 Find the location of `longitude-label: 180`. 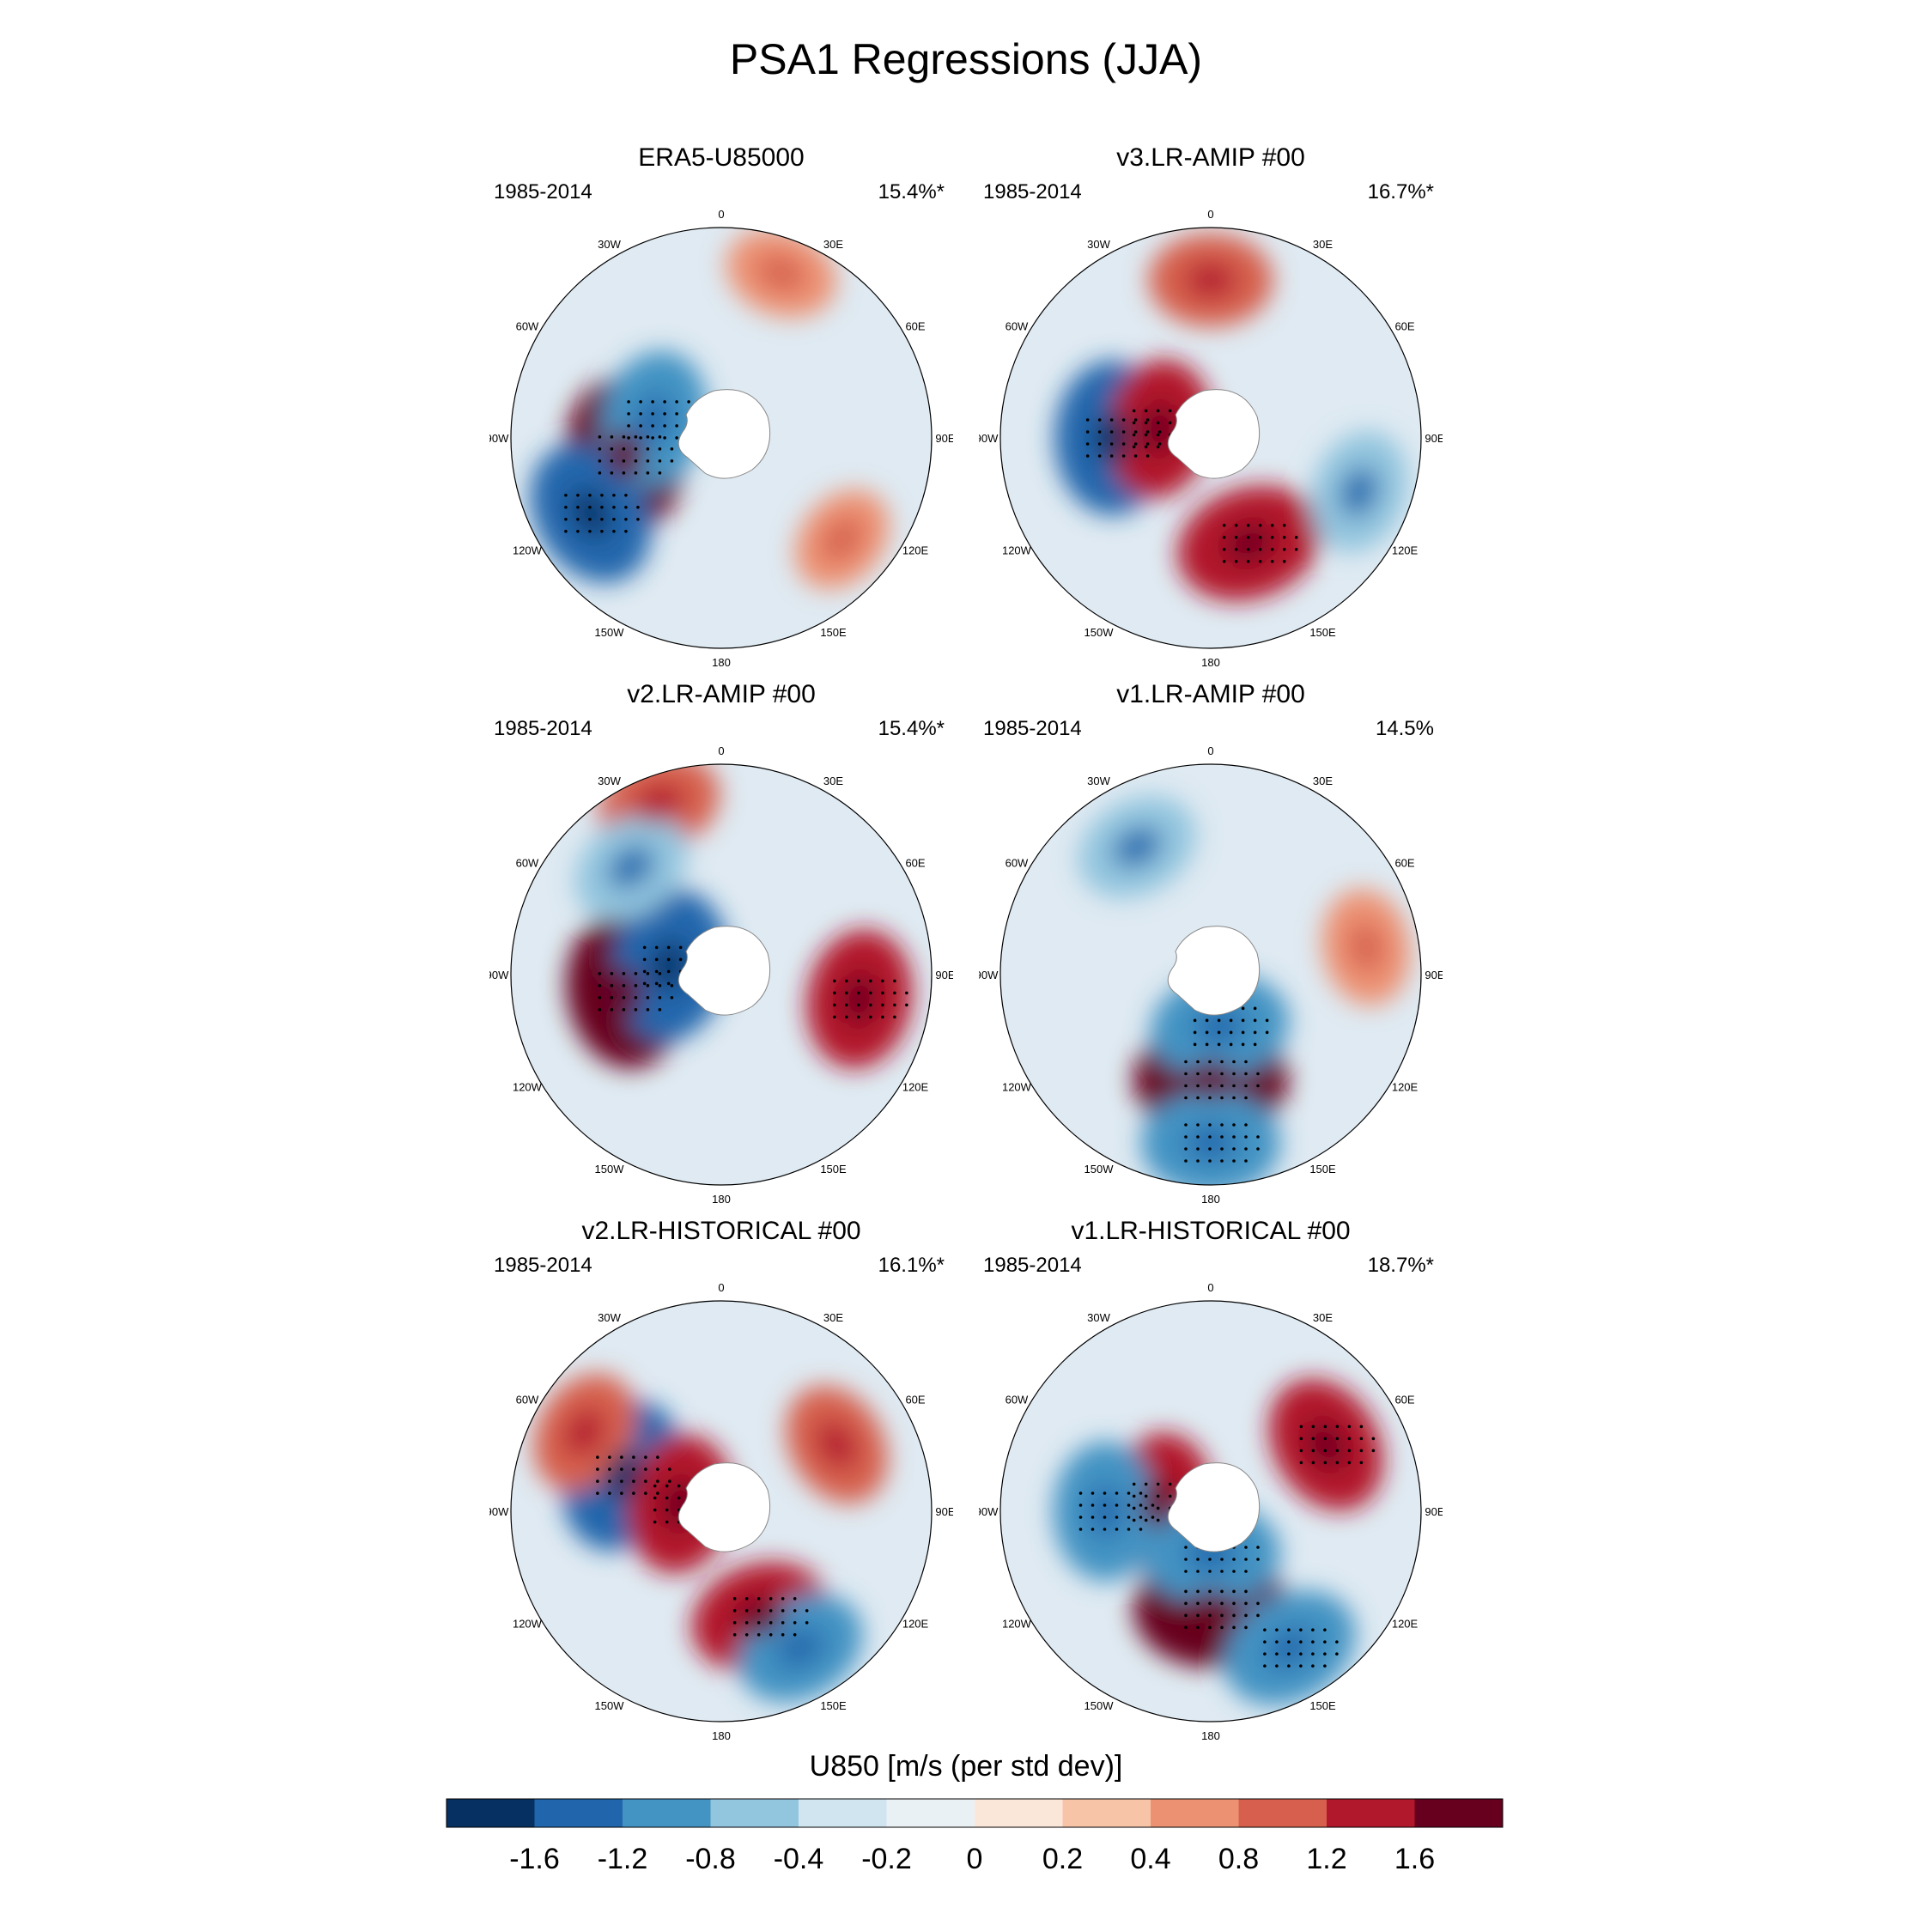

longitude-label: 180 is located at coordinates (1210, 1199).